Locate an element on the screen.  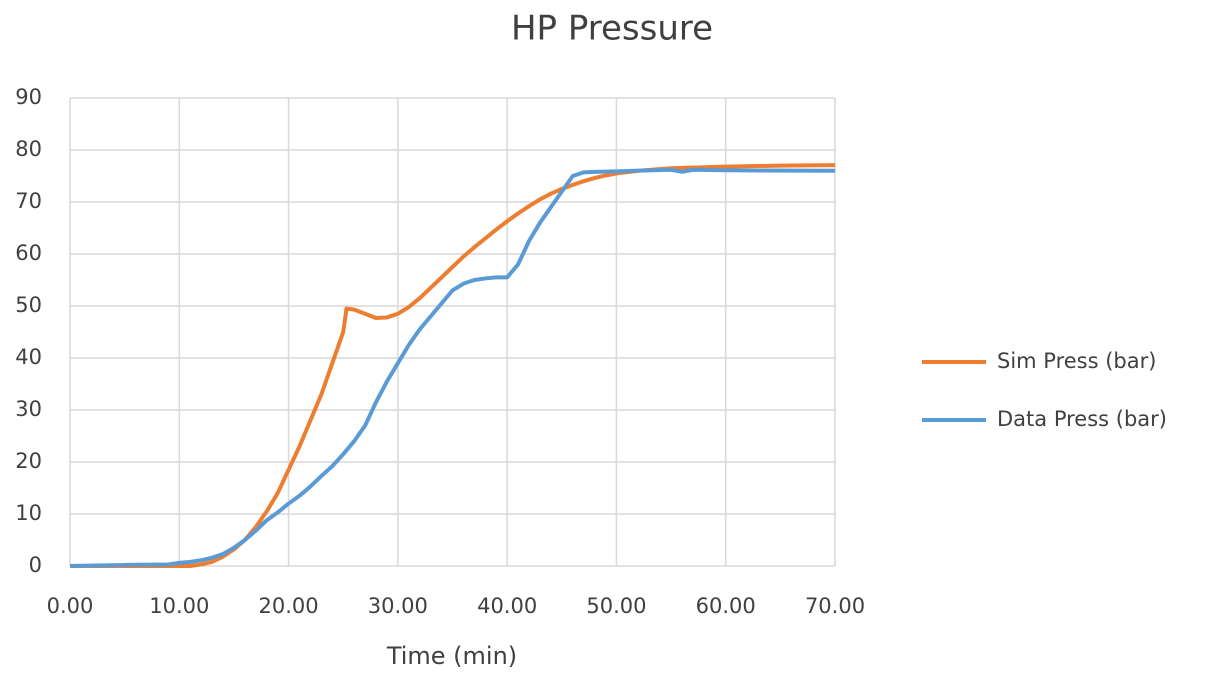
x-tick-label: 30.00 is located at coordinates (398, 606).